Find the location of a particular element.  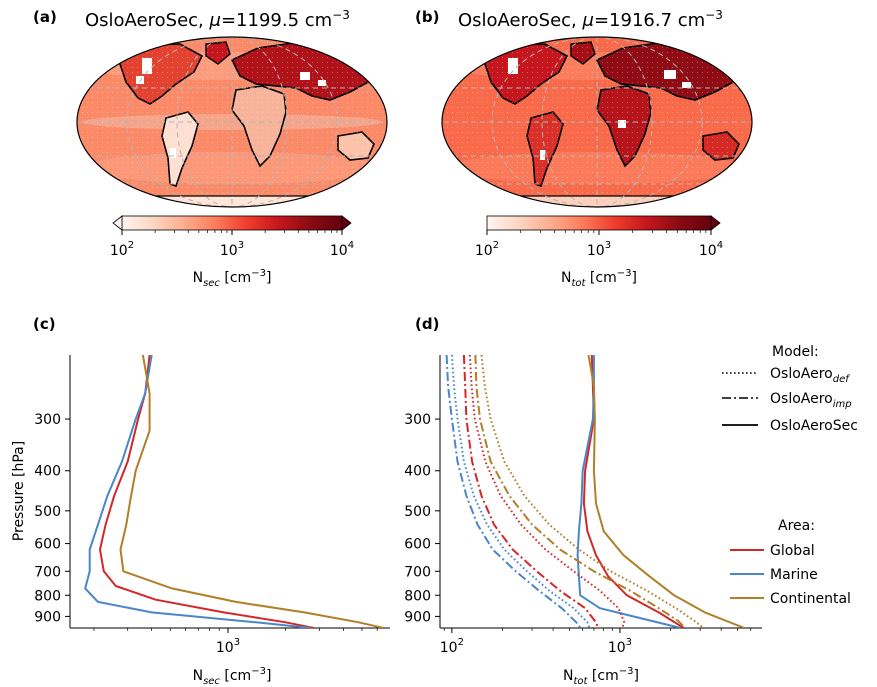

legend-area-entry-global: Global is located at coordinates (772, 551).